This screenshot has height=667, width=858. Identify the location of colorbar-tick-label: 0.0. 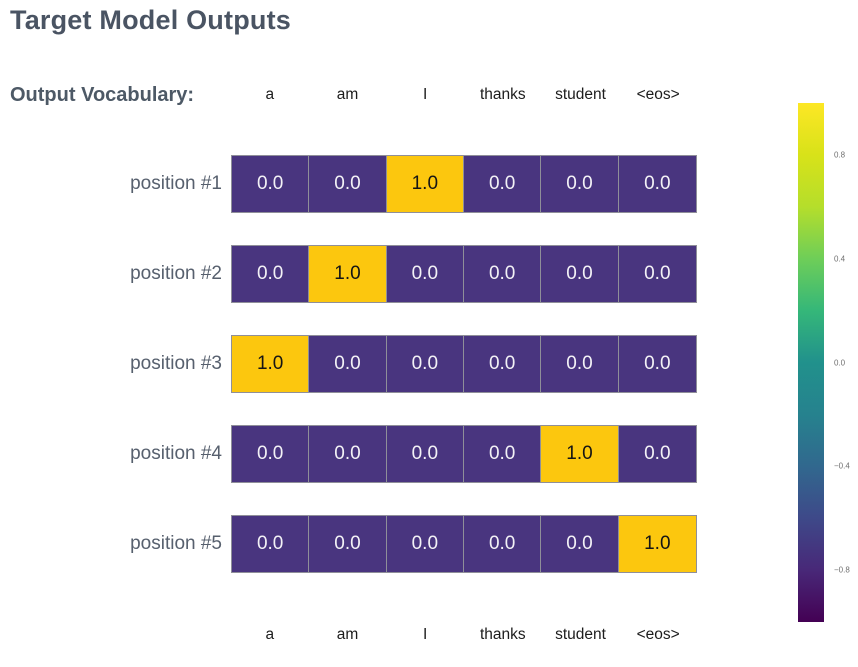
(840, 362).